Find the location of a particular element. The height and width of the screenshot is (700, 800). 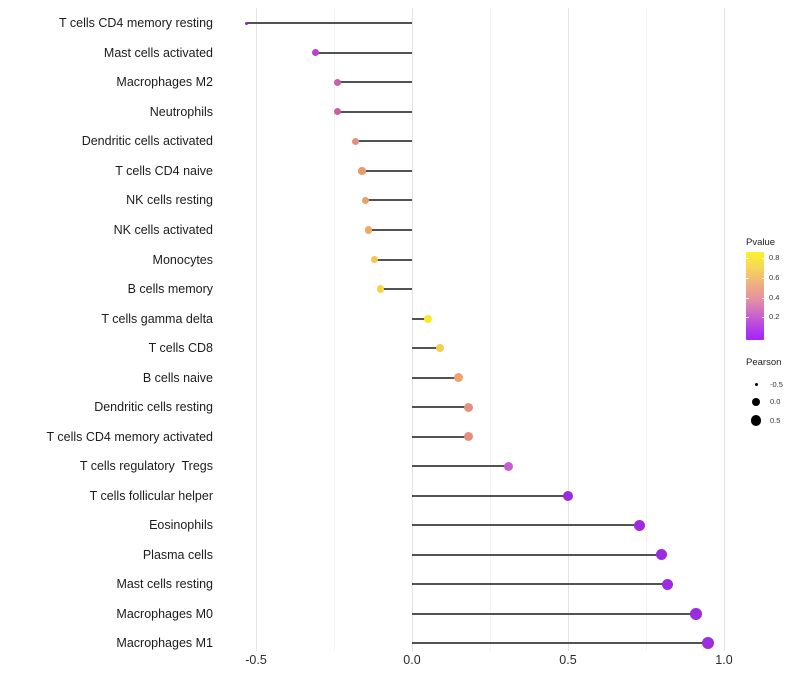

y-axis-label: B cells memory is located at coordinates (170, 289).